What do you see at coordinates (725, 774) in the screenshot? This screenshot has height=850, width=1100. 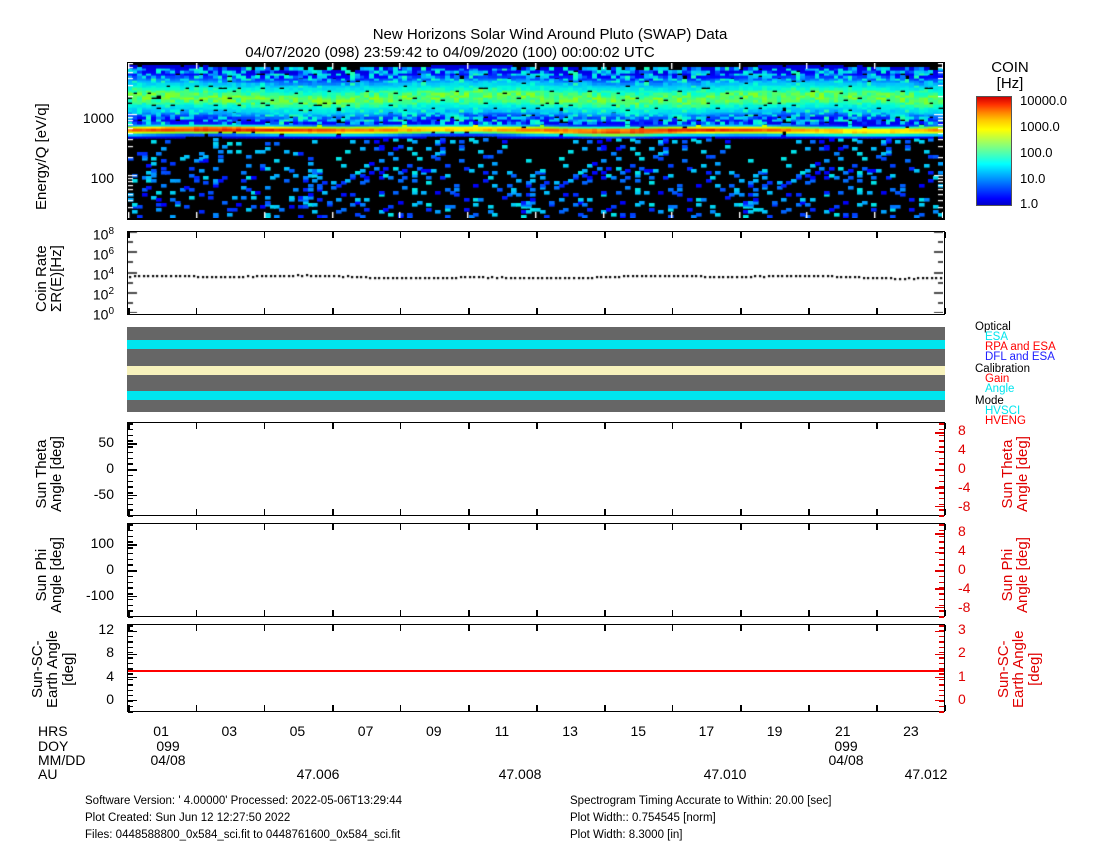 I see `time-axis-au-3: 47.010` at bounding box center [725, 774].